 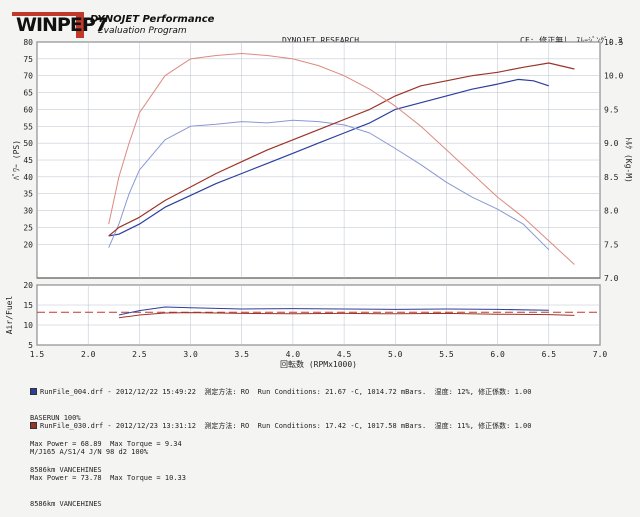 What do you see at coordinates (600, 354) in the screenshot?
I see `x-tick-label: 7.0` at bounding box center [600, 354].